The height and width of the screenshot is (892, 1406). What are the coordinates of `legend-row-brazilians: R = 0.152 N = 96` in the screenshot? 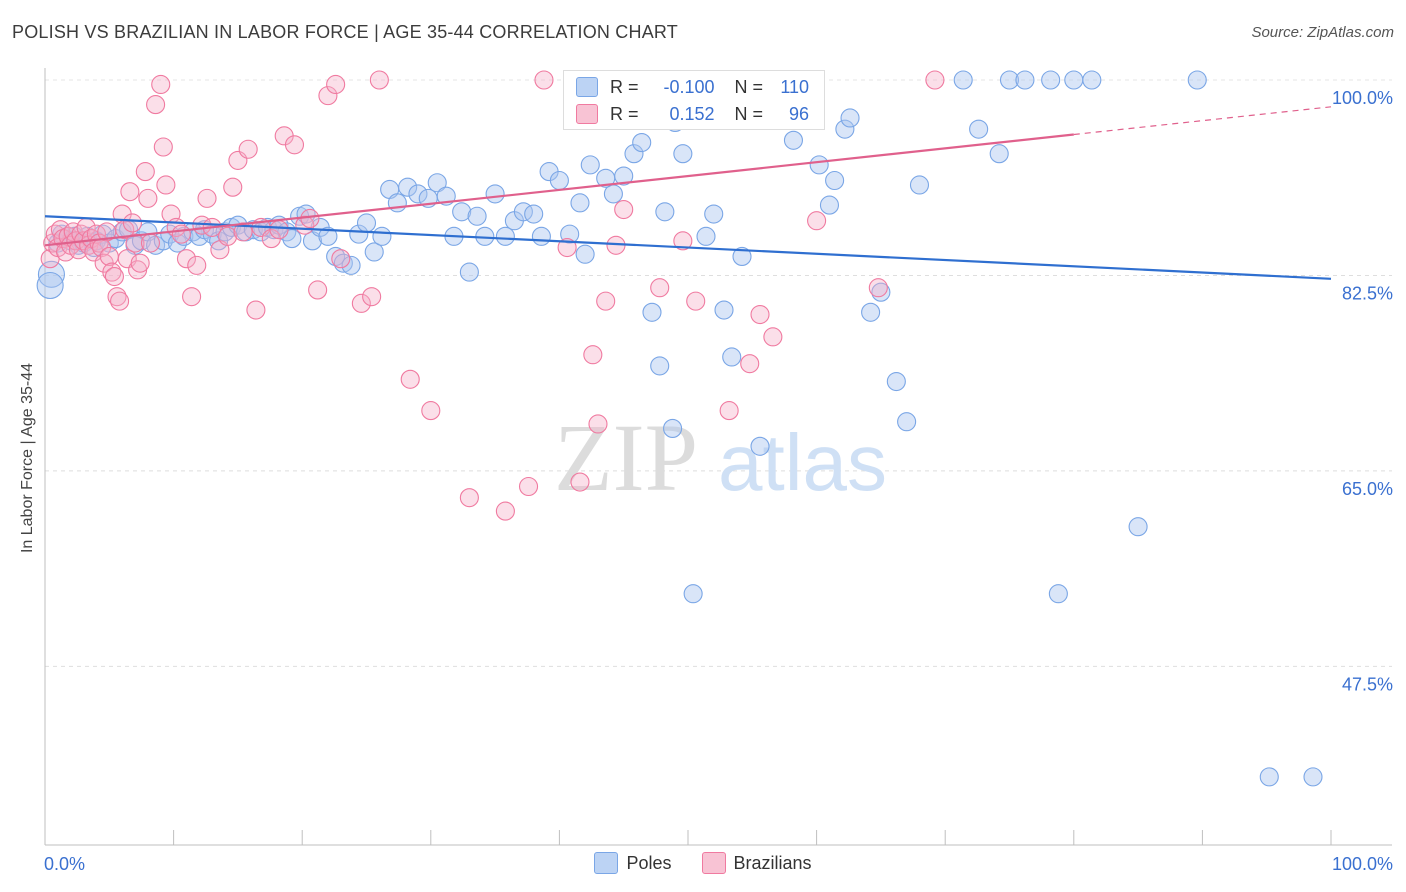 It's located at (692, 114).